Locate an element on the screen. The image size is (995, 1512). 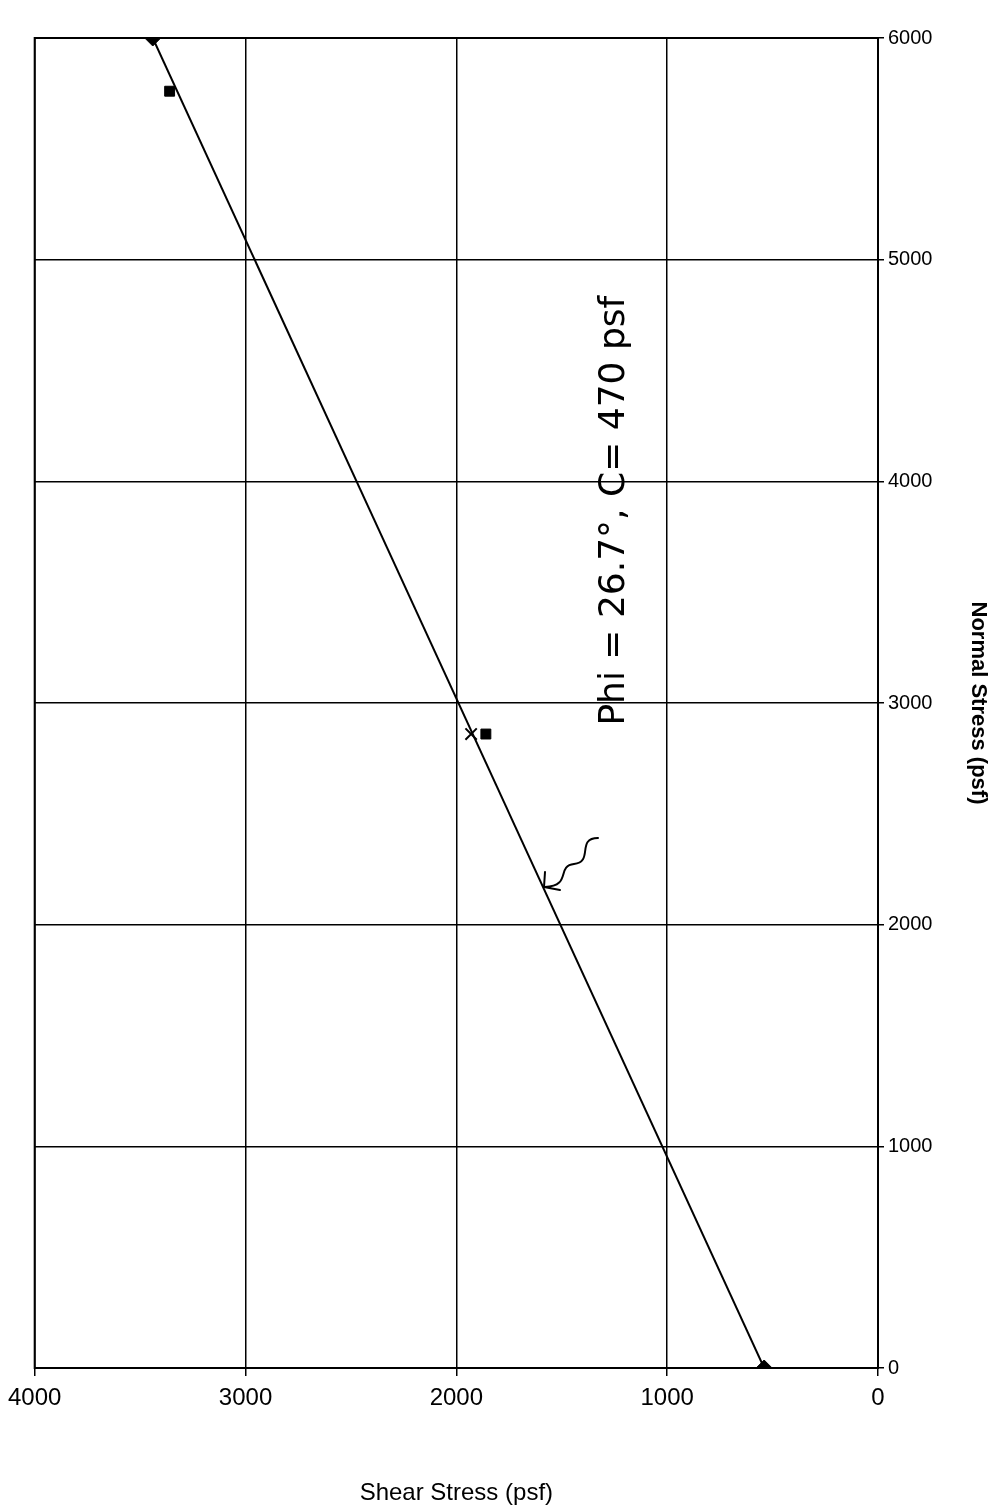
y-tick-label: 5000 is located at coordinates (910, 258).